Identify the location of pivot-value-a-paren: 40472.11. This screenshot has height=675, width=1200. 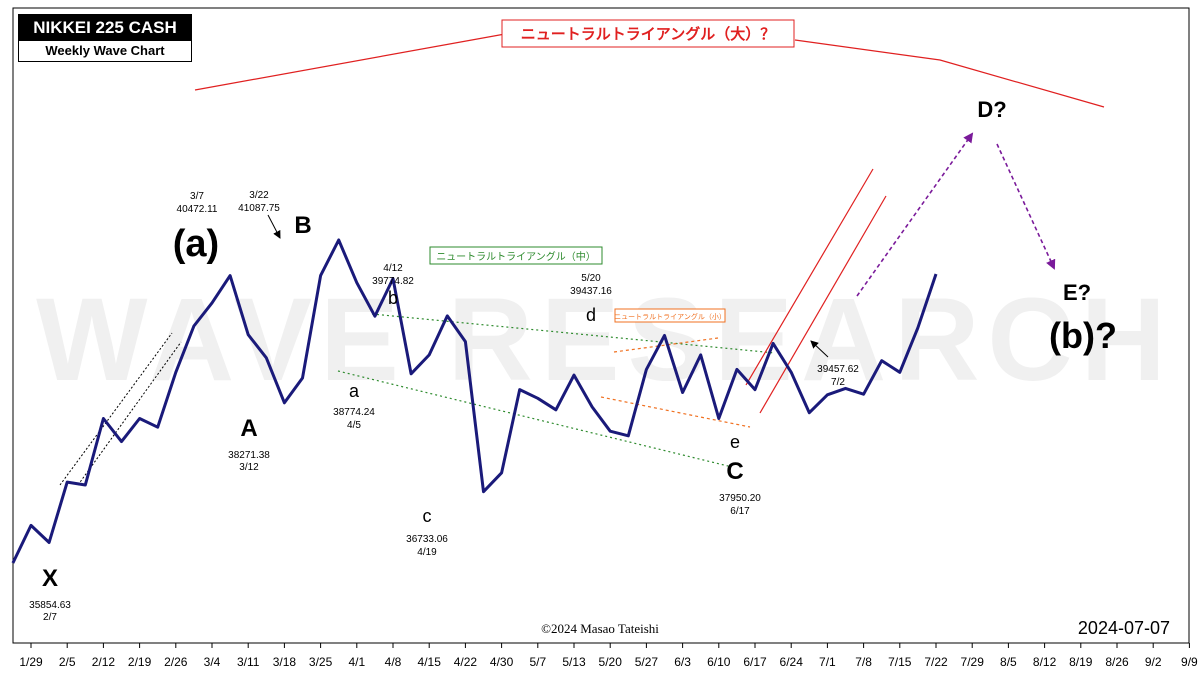
(197, 209).